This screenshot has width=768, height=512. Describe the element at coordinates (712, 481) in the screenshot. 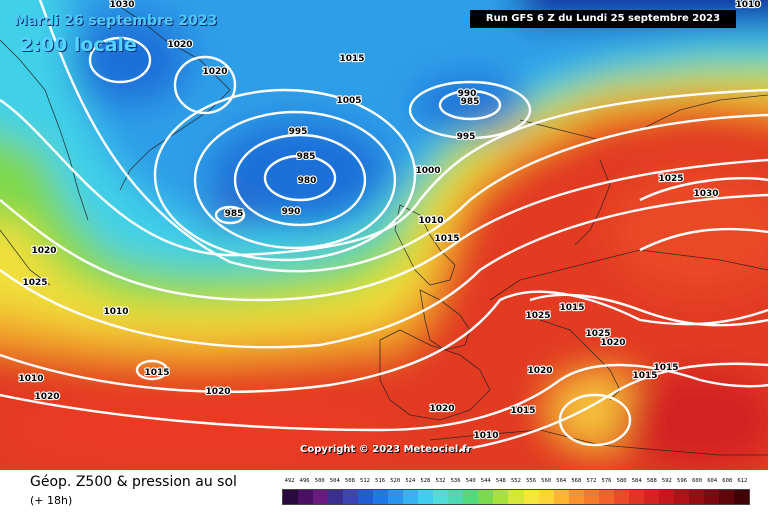

I see `scale-value-604: 604` at that location.